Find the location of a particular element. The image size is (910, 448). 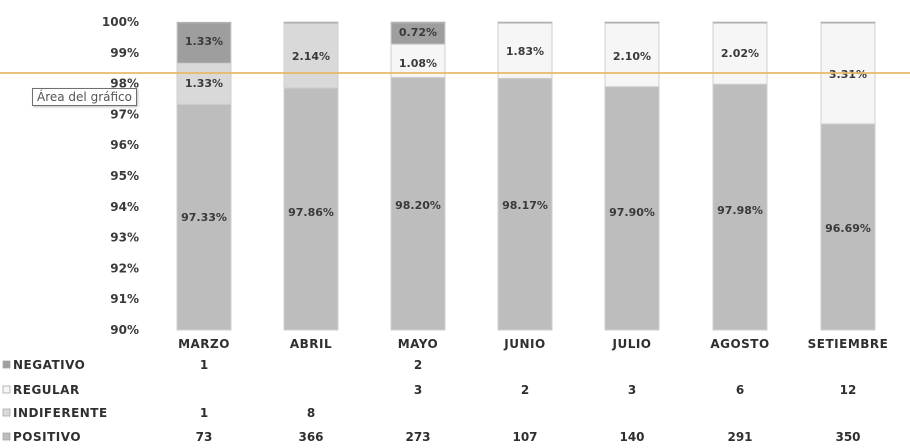

table-cell: 8 is located at coordinates (311, 413).